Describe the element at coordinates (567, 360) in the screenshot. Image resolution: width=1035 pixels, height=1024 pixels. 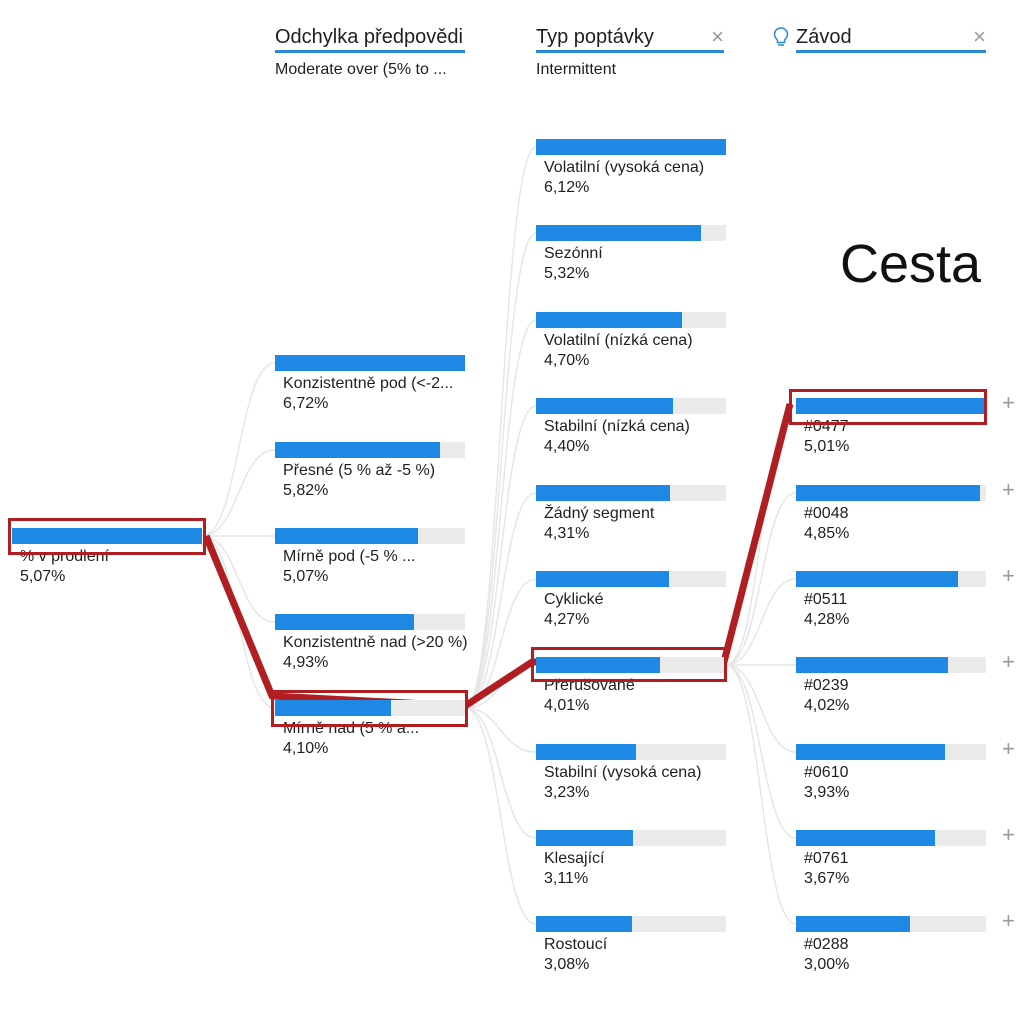
I see `node-value: 4,70%` at that location.